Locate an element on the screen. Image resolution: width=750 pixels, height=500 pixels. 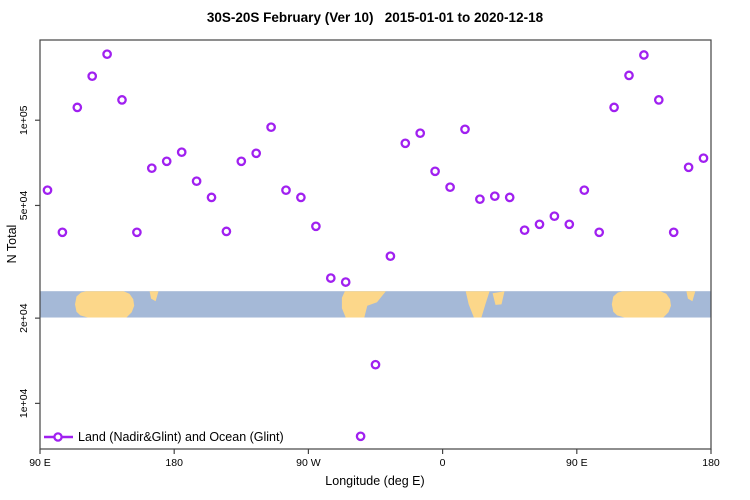
map-band-land-australia is located at coordinates (105, 304).